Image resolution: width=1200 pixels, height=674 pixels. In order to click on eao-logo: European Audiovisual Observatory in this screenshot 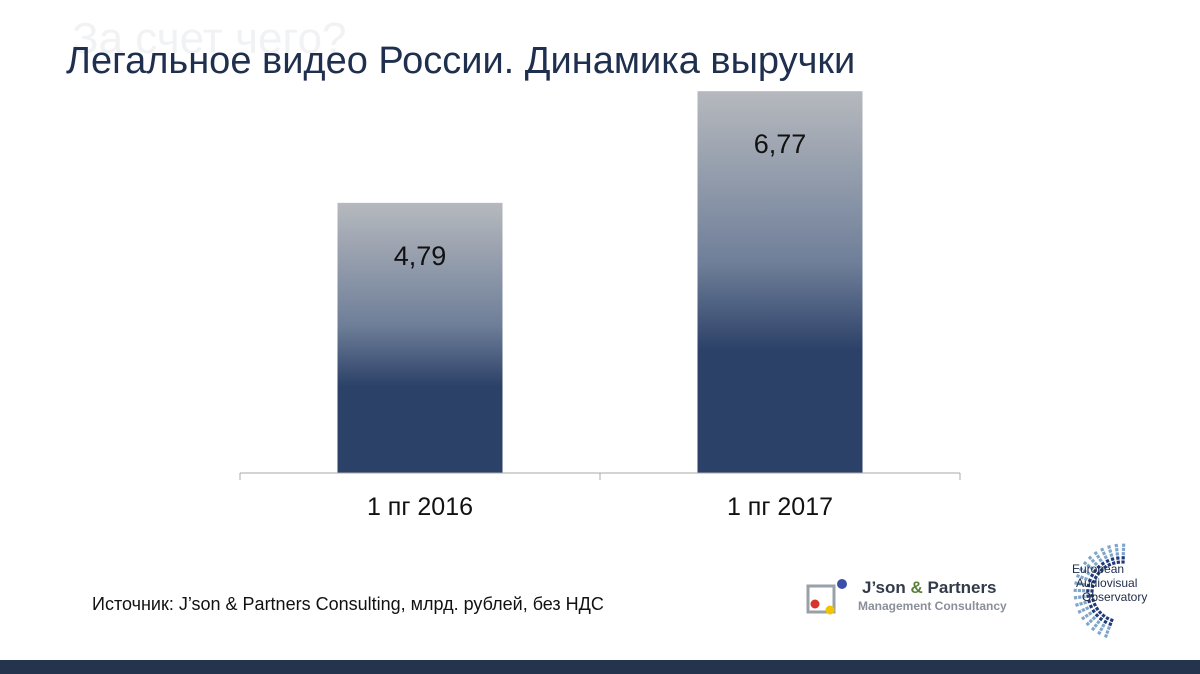, I will do `click(1115, 590)`.